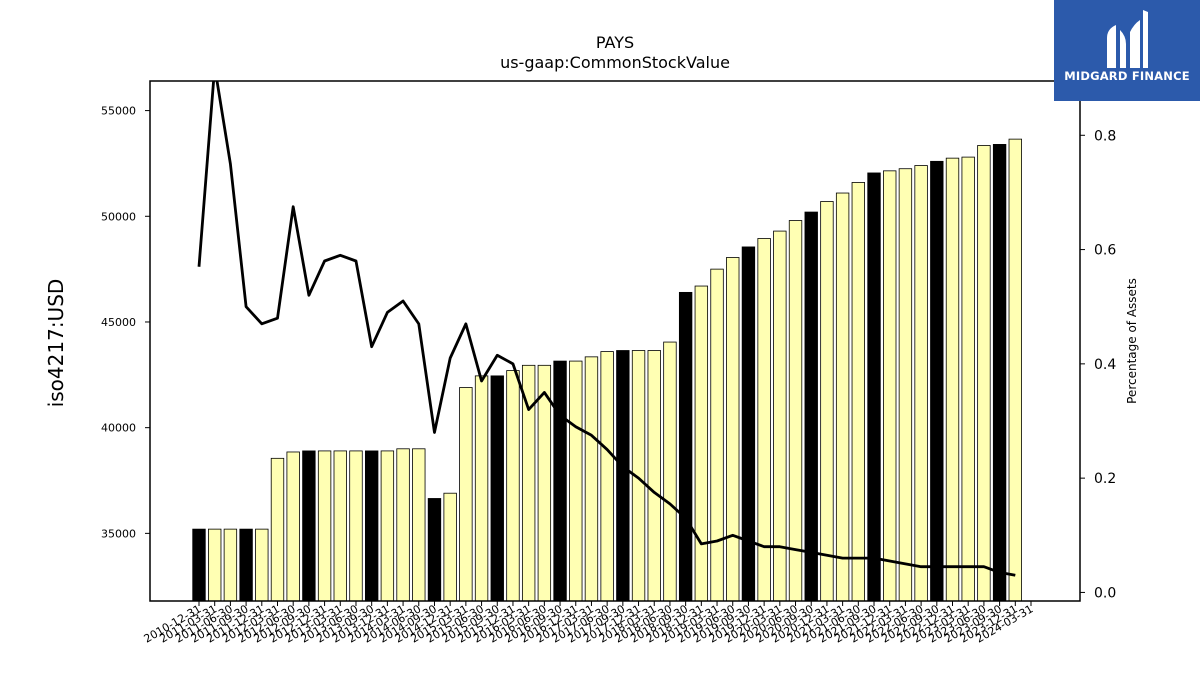 Image resolution: width=1200 pixels, height=675 pixels. Describe the element at coordinates (1105, 479) in the screenshot. I see `y2-tick-label: 0.2` at that location.